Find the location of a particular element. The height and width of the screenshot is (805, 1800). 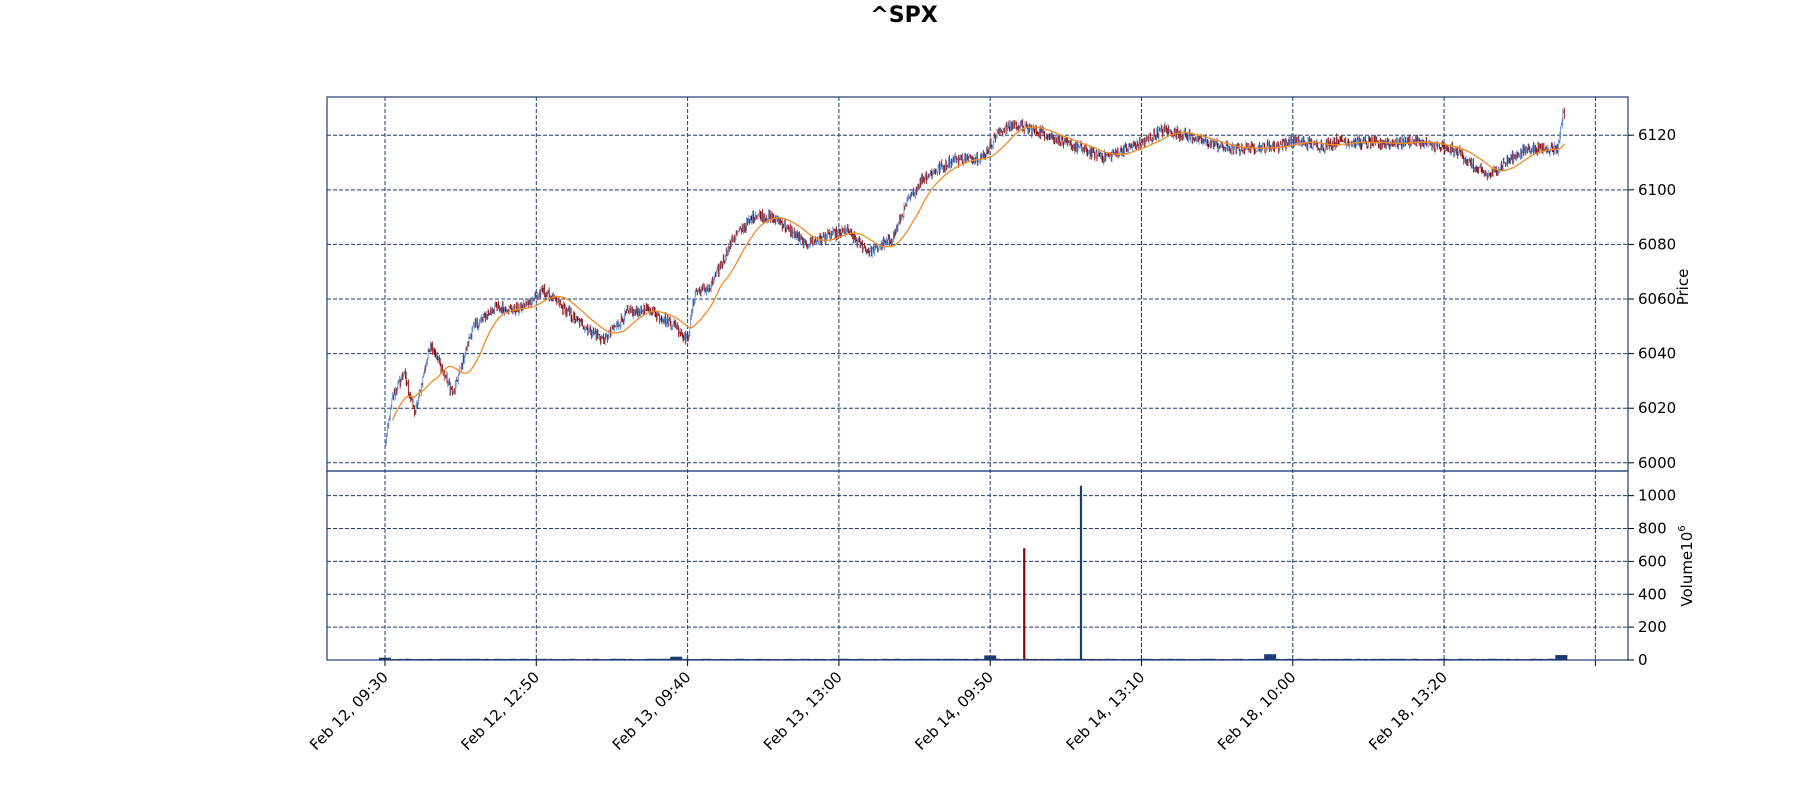

volume-tick-label: 400 is located at coordinates (1652, 594).